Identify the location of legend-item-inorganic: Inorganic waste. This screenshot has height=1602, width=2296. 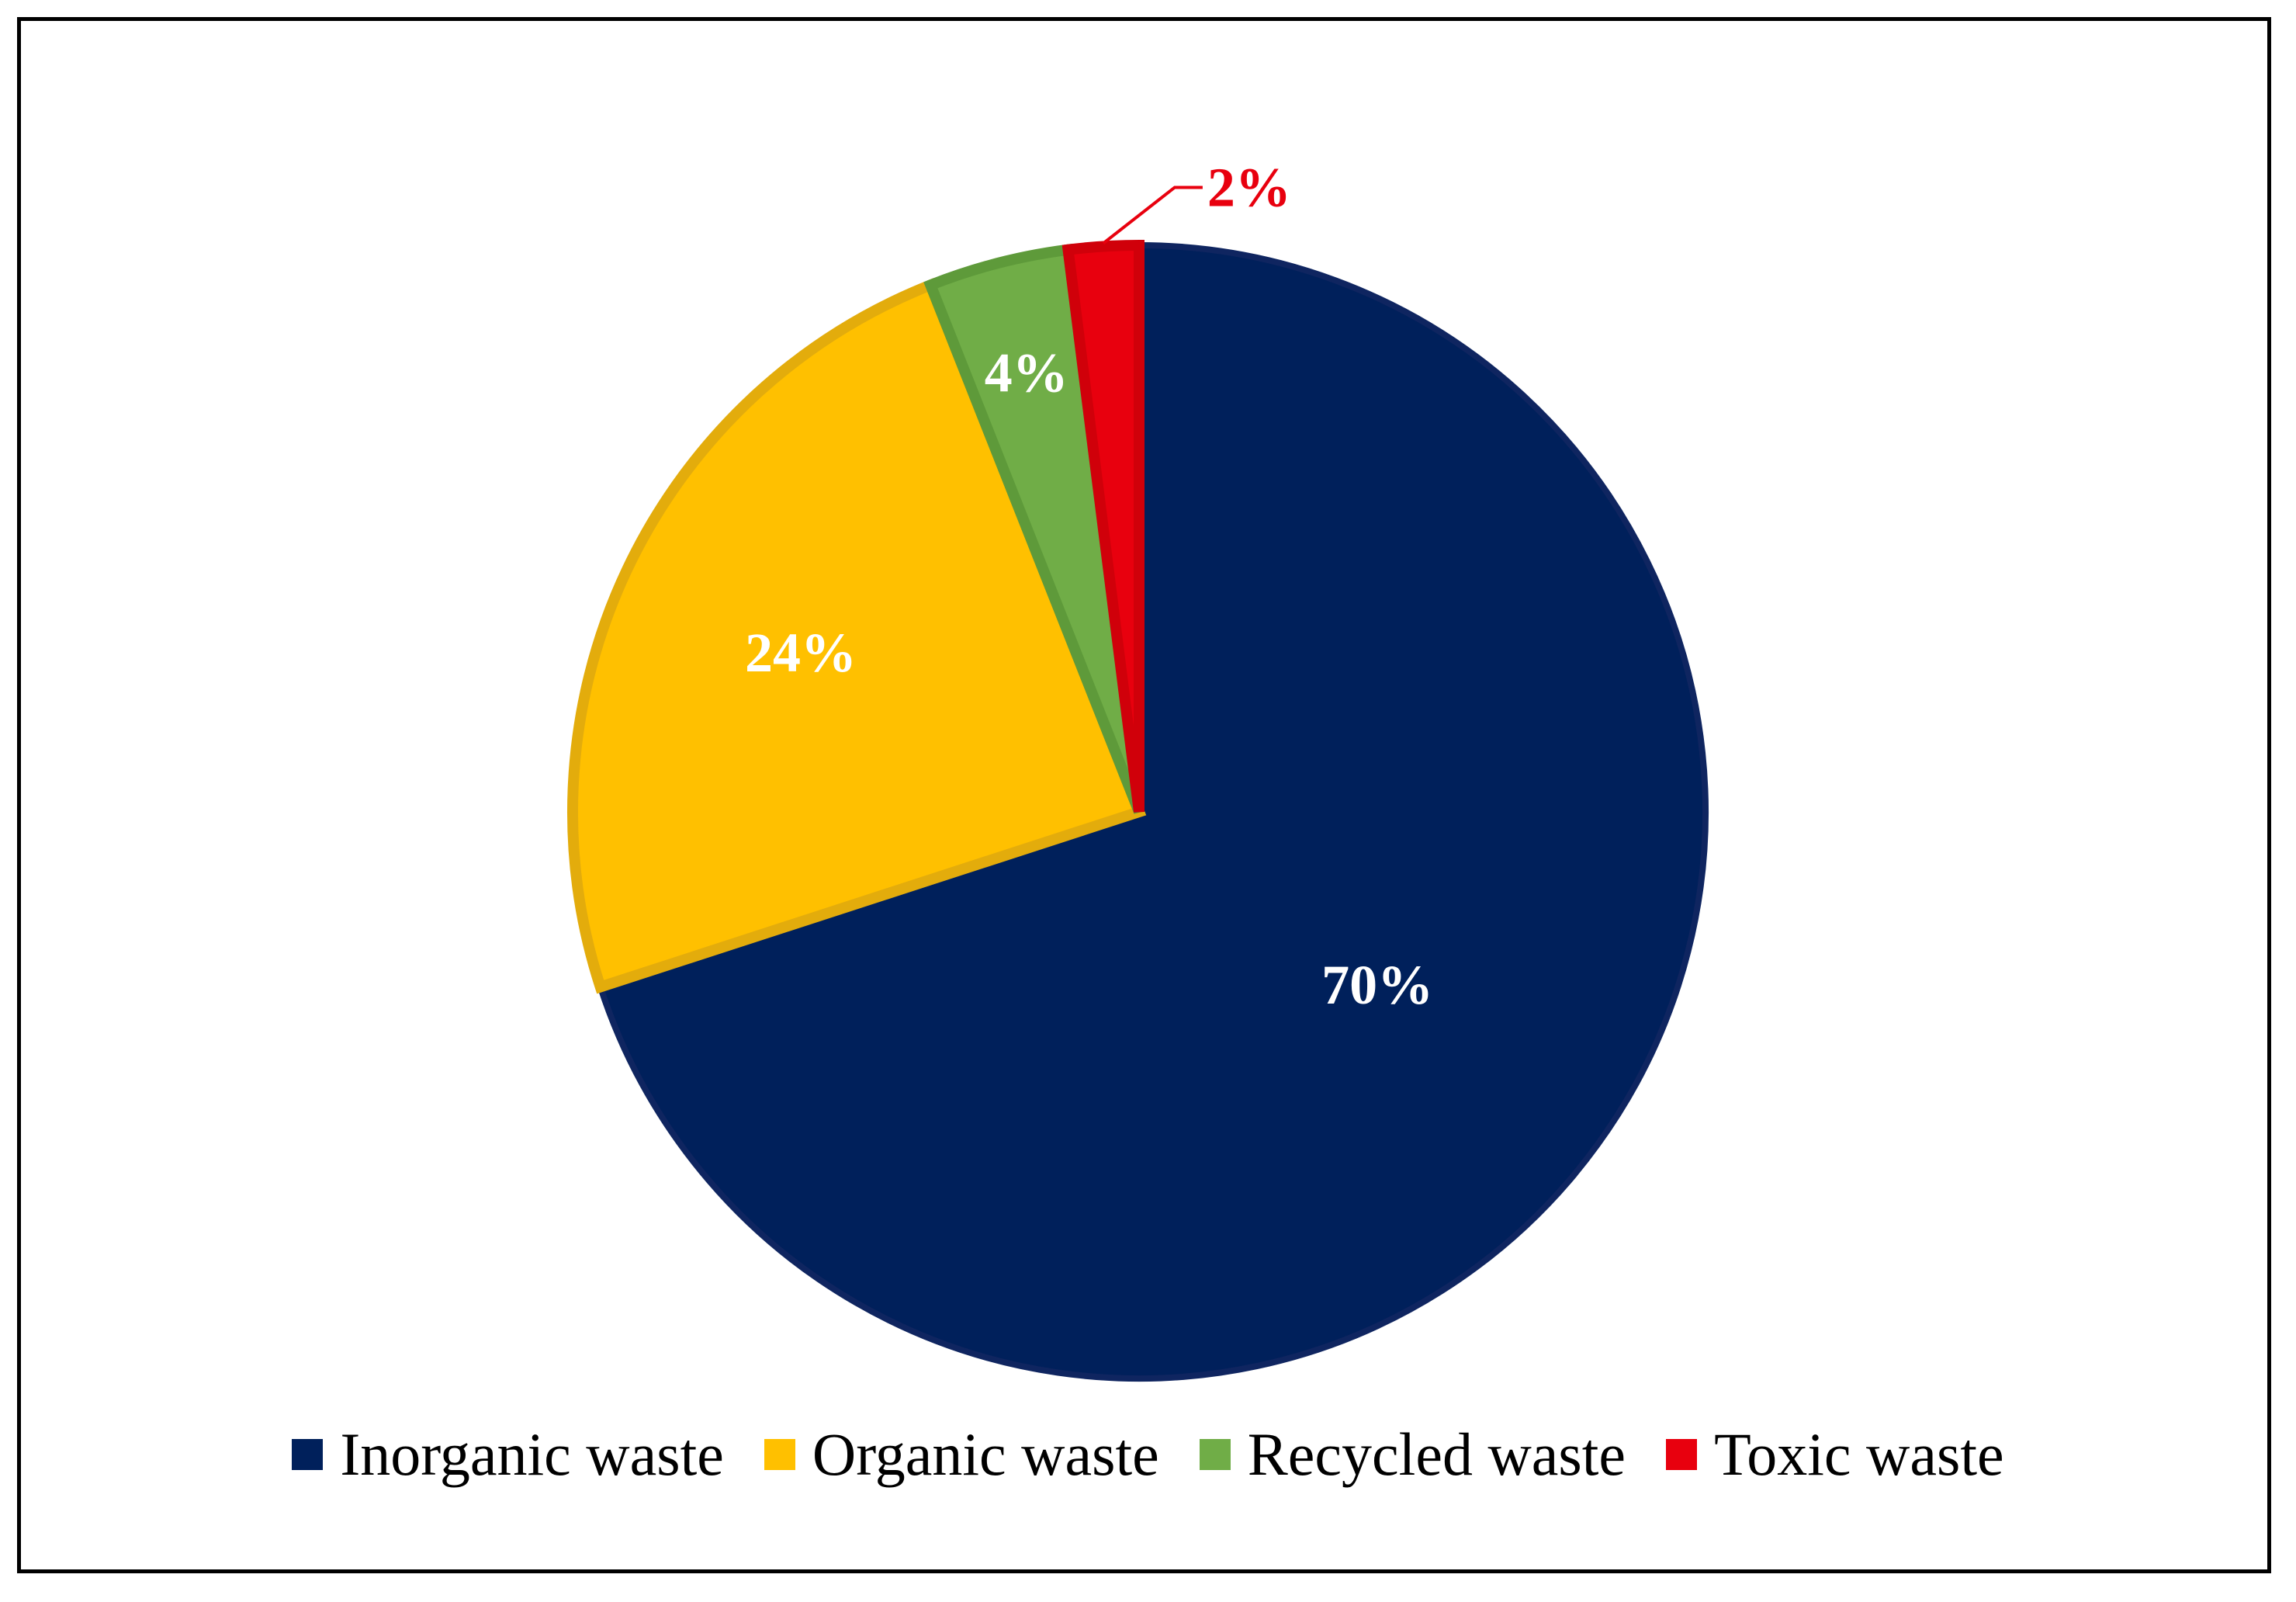
(508, 1455).